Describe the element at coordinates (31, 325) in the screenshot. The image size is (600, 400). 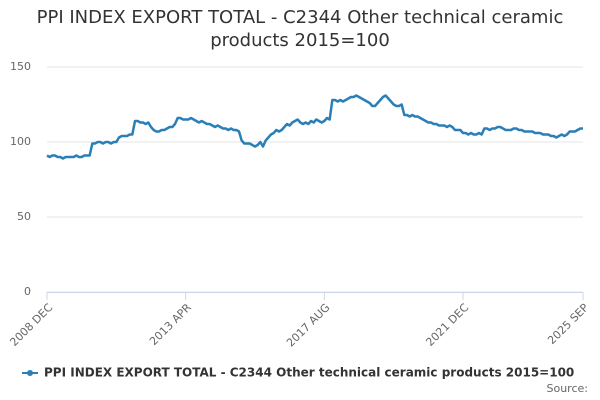
I see `x-tick-label: 2008 DEC` at that location.